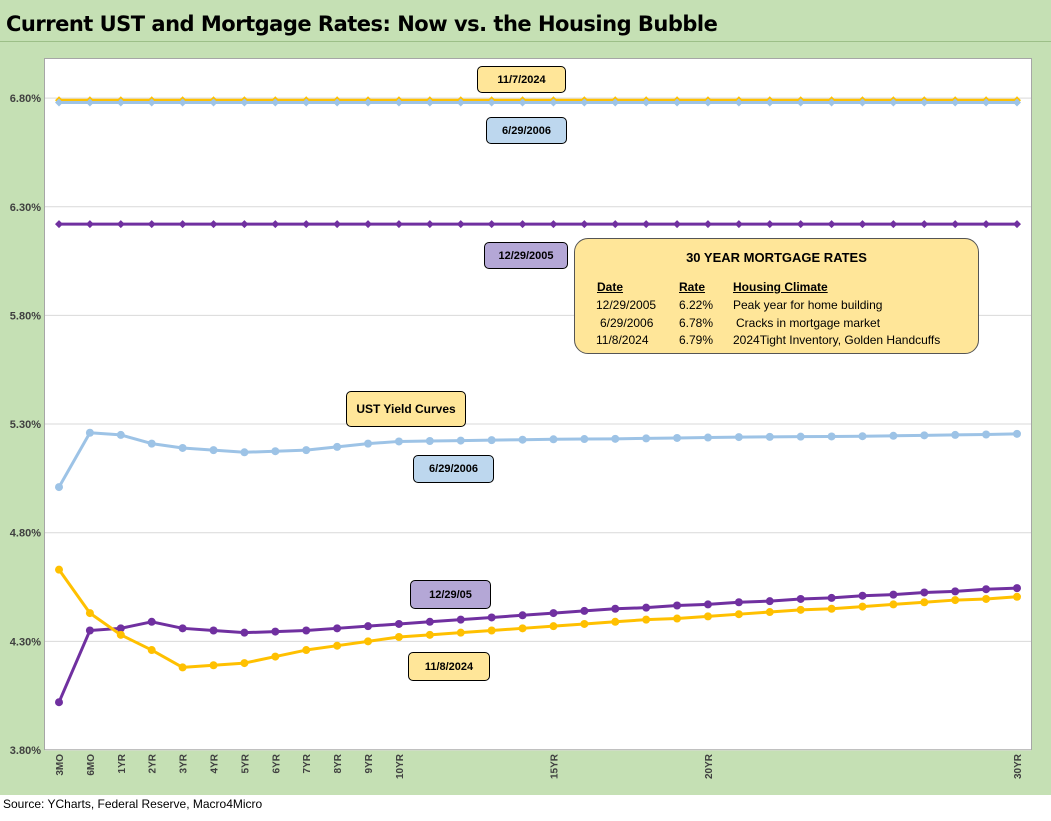  What do you see at coordinates (153, 763) in the screenshot?
I see `x-tick-label: 2YR` at bounding box center [153, 763].